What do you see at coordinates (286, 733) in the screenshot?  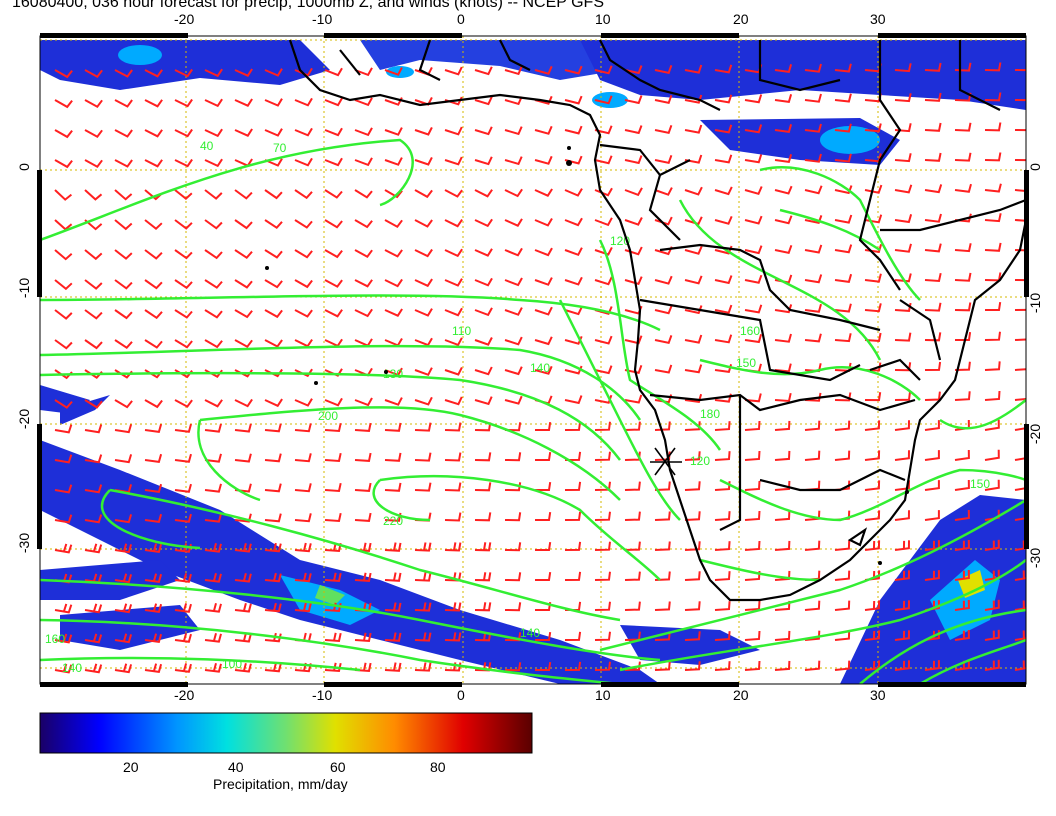 I see `precip-colorbar` at bounding box center [286, 733].